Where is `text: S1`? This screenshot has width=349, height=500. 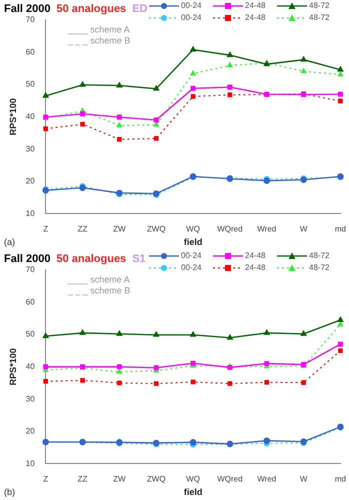
text: S1 is located at coordinates (139, 259).